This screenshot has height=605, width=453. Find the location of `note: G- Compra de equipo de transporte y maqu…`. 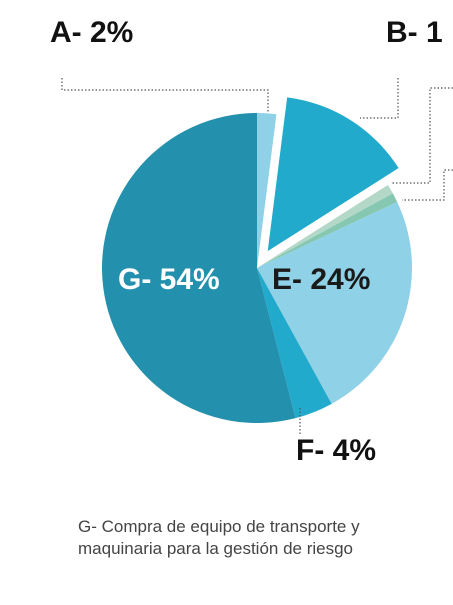

note: G- Compra de equipo de transporte y maqu… is located at coordinates (219, 537).